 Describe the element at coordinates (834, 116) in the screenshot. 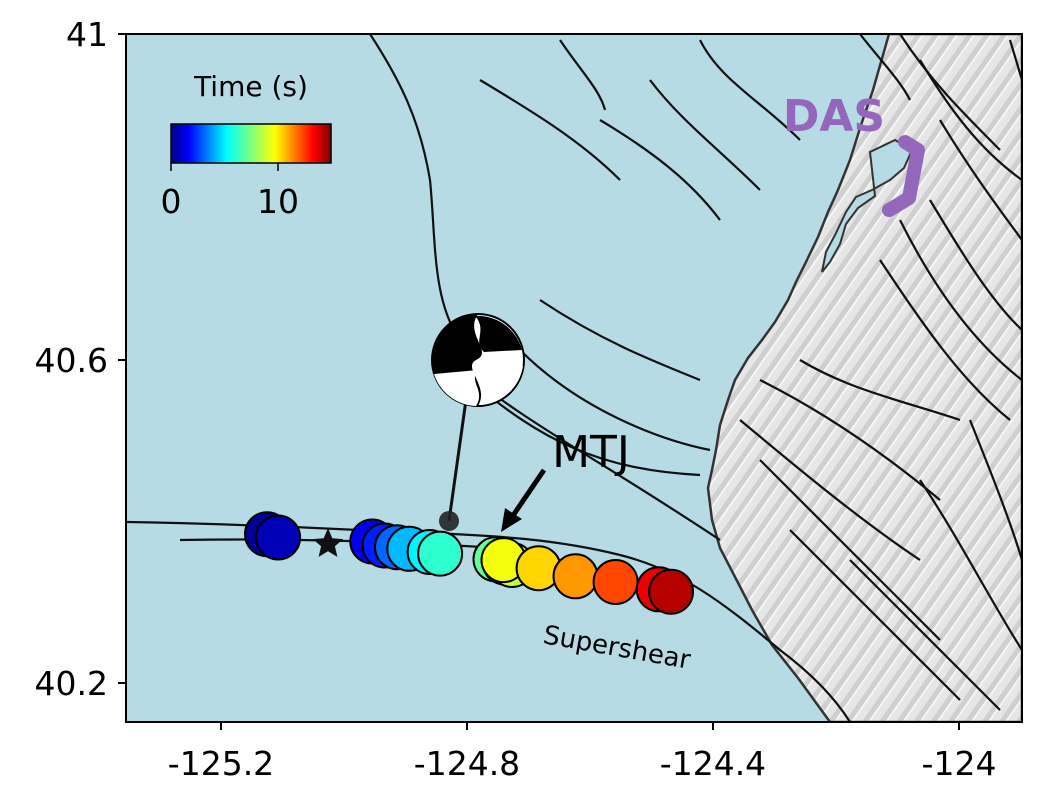

I see `das-label: DAS` at that location.